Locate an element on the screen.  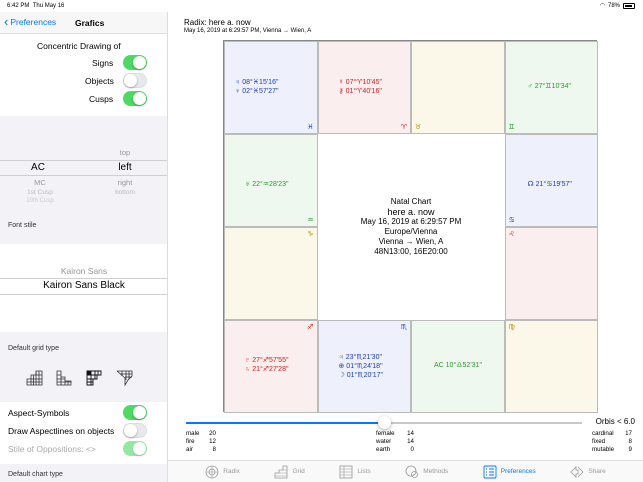
chart-cell-aquarius: ♒ ♅ 22°♒28'23" is located at coordinates (271, 180).